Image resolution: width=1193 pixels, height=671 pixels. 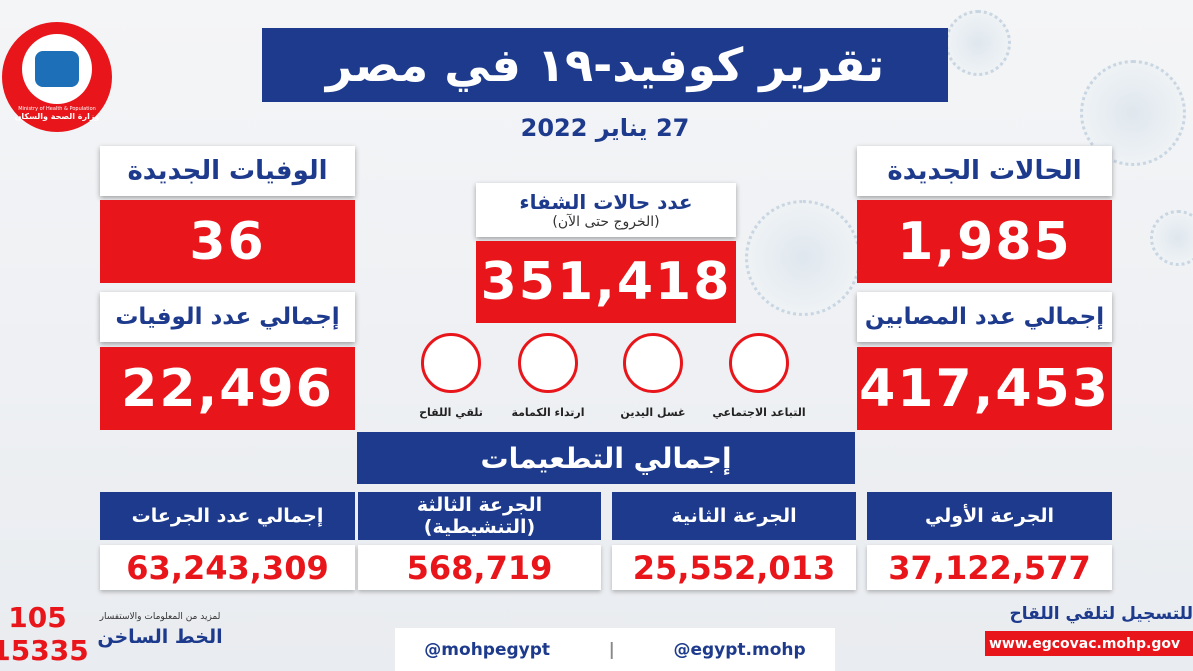 What do you see at coordinates (734, 567) in the screenshot?
I see `dose-value: 25,552,013` at bounding box center [734, 567].